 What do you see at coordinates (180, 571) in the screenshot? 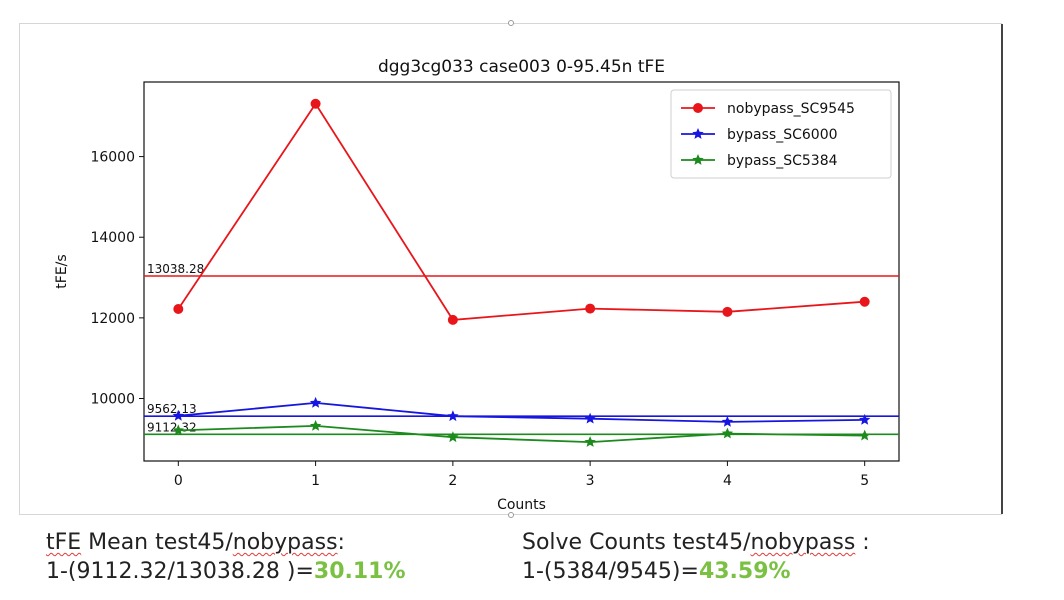
I see `tfe-mean-formula: 1-(9112.32/13038.28 )=` at bounding box center [180, 571].